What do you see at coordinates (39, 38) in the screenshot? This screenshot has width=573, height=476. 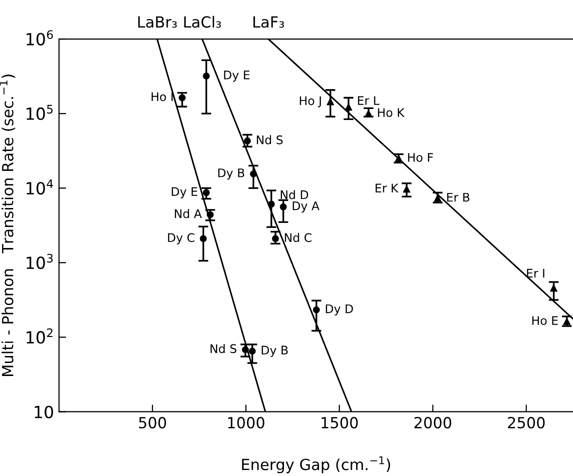 I see `y-tick-label: 10$^{6}$` at bounding box center [39, 38].